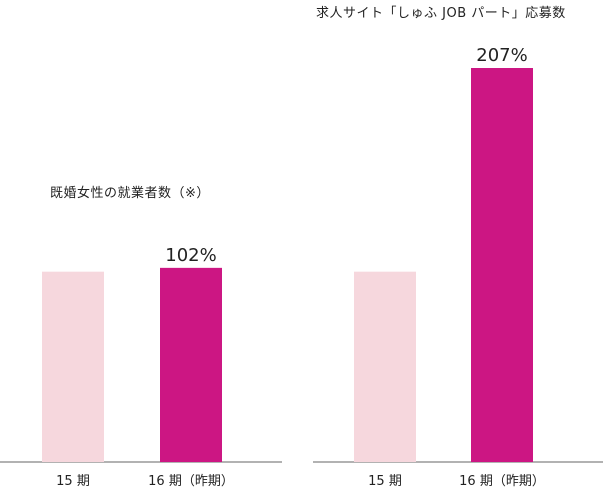 The width and height of the screenshot is (603, 494). Describe the element at coordinates (502, 481) in the screenshot. I see `tick-label-shufu-job-applications-1: 16 期（昨期）` at that location.